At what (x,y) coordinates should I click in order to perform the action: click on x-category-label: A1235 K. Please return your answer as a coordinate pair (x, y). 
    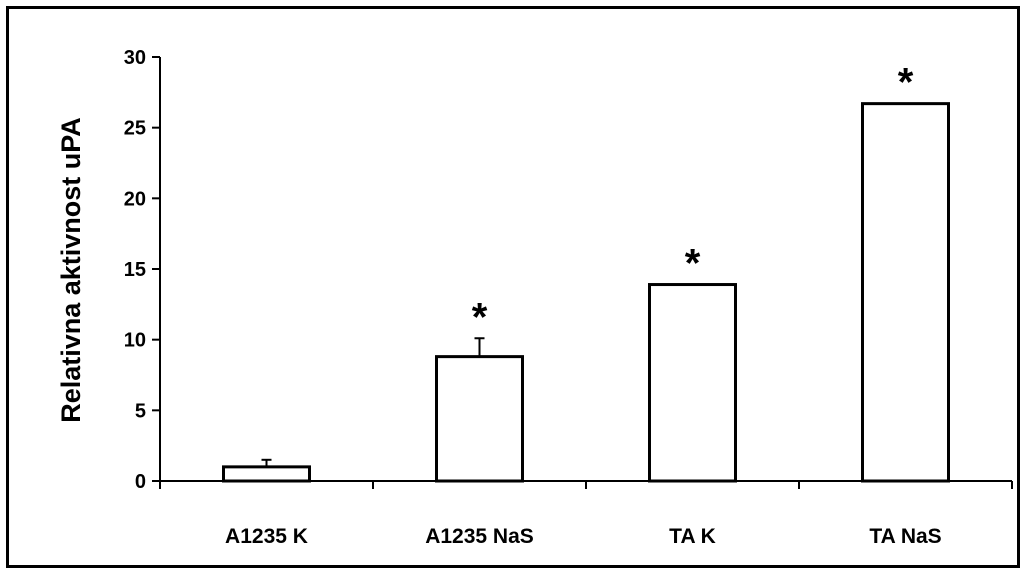
    Looking at the image, I should click on (266, 536).